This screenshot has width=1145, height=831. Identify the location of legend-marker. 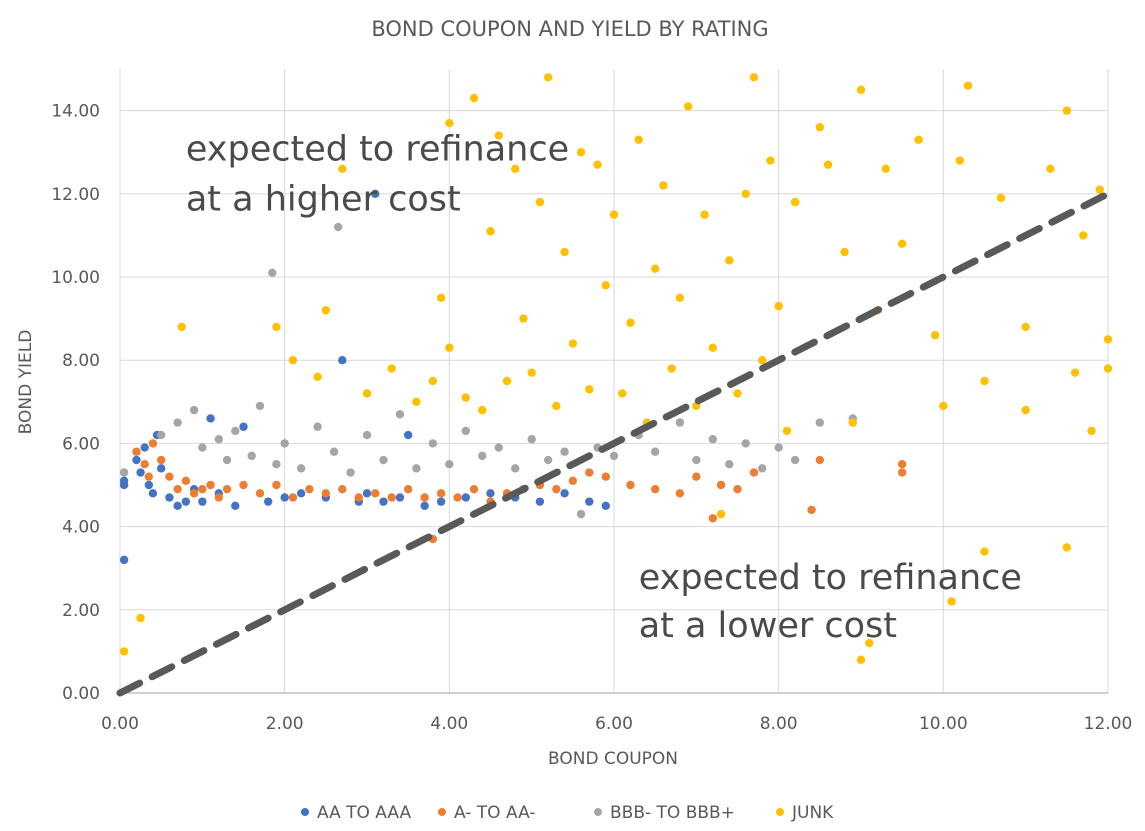
(442, 812).